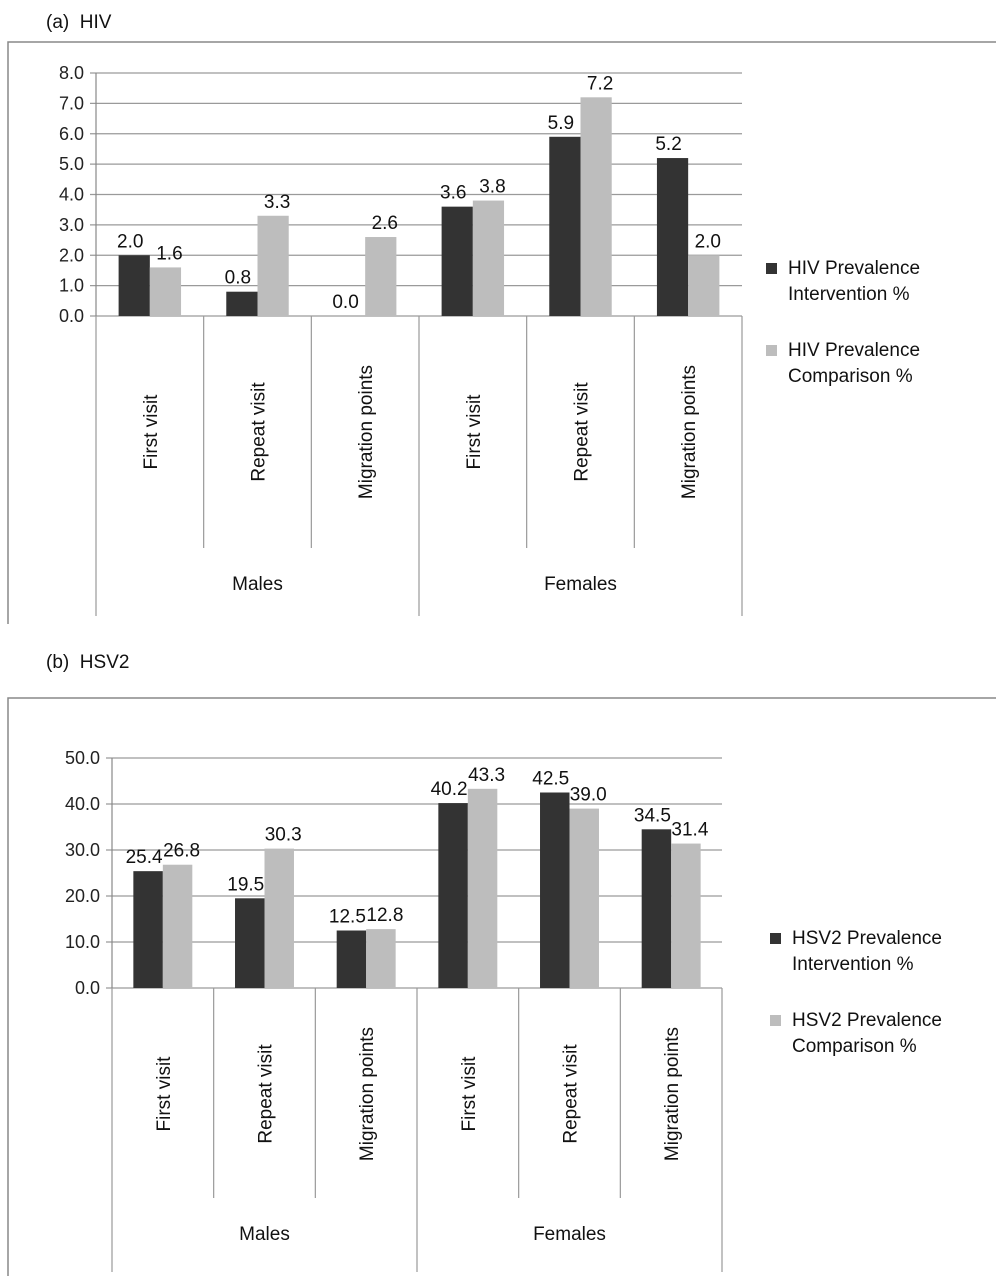 Image resolution: width=996 pixels, height=1278 pixels. What do you see at coordinates (58, 662) in the screenshot?
I see `panel-b-letter: (b)` at bounding box center [58, 662].